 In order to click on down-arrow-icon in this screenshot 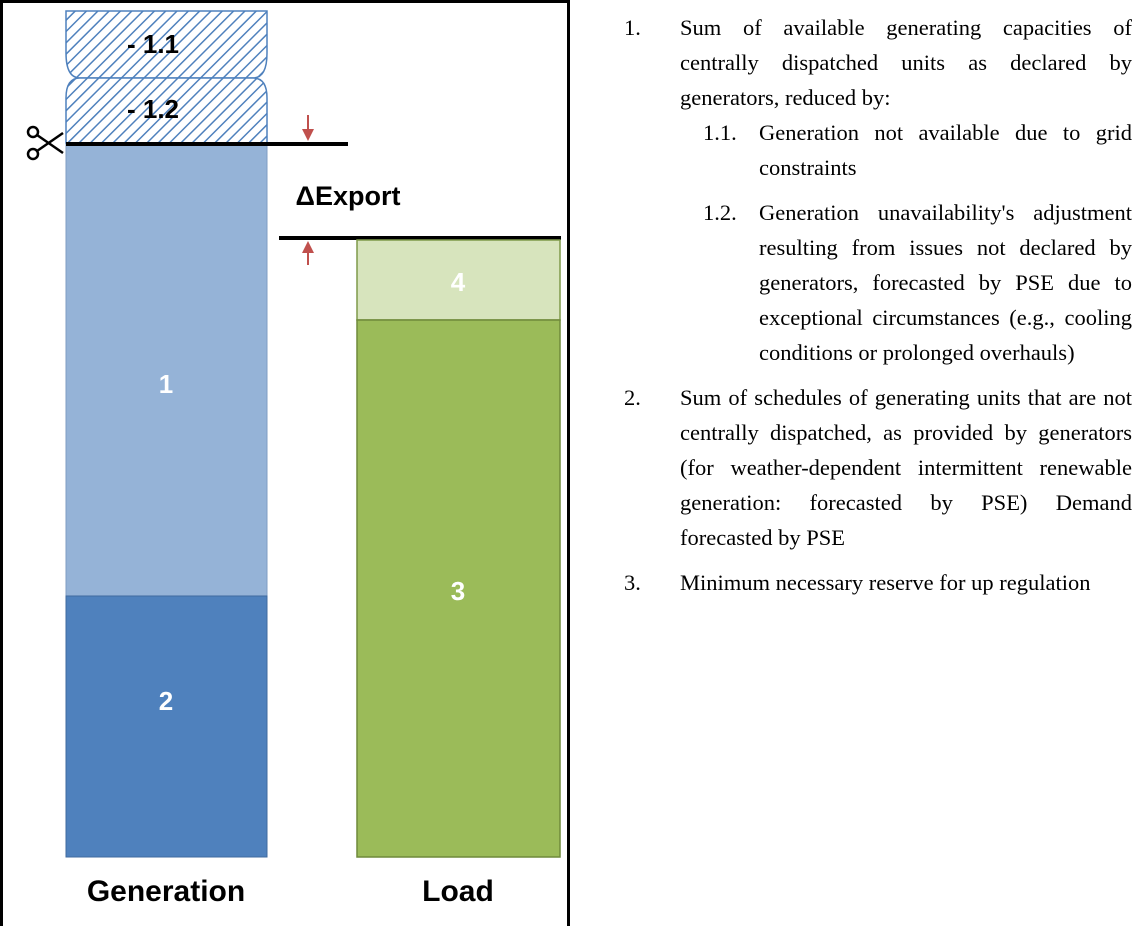, I will do `click(308, 128)`.